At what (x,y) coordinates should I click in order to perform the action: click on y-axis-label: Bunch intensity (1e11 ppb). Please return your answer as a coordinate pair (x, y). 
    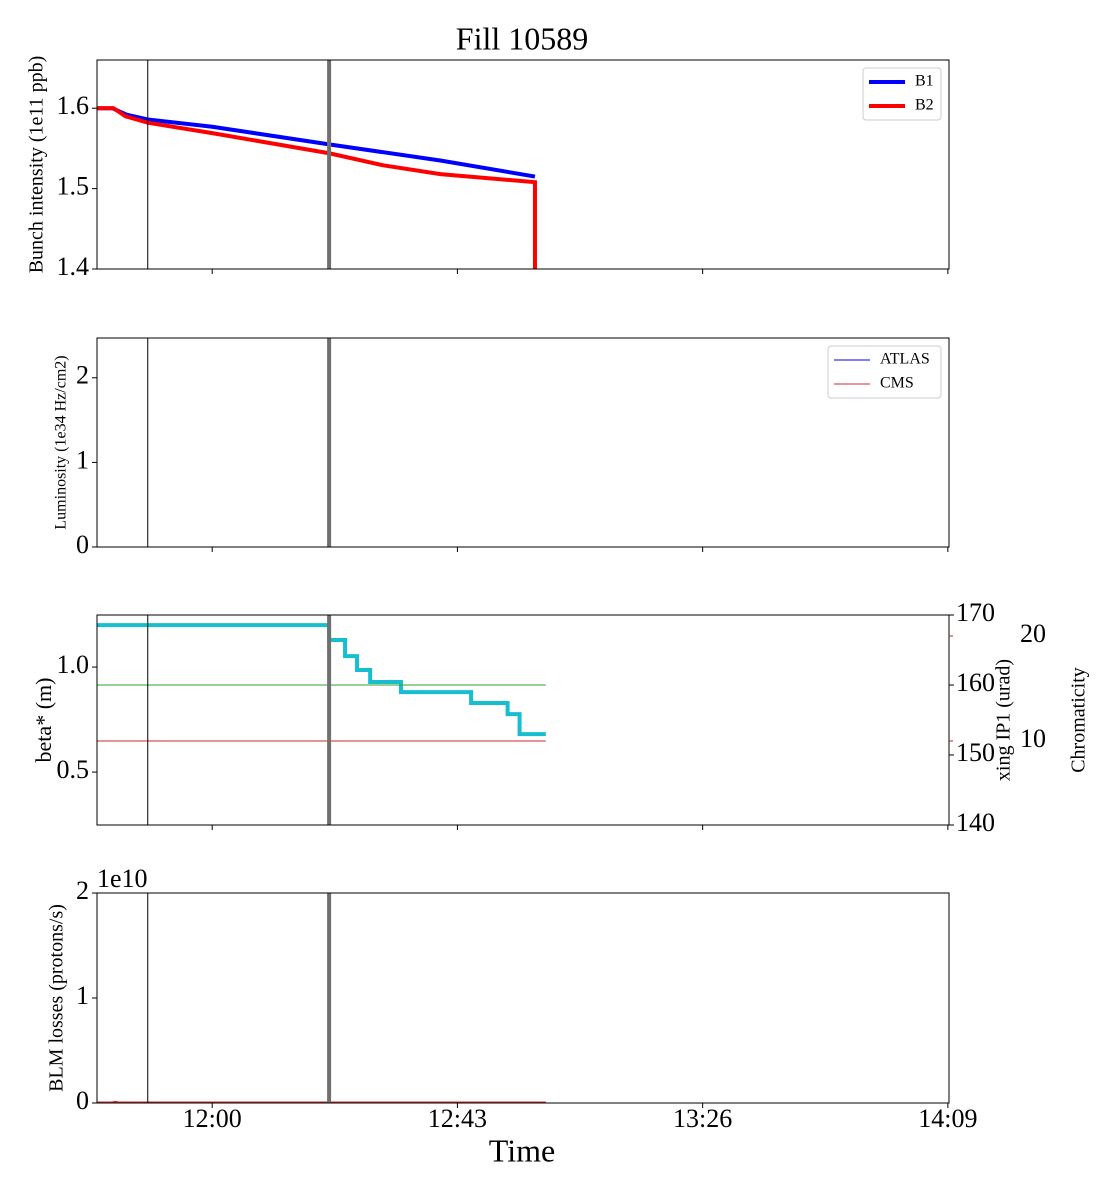
    Looking at the image, I should click on (37, 165).